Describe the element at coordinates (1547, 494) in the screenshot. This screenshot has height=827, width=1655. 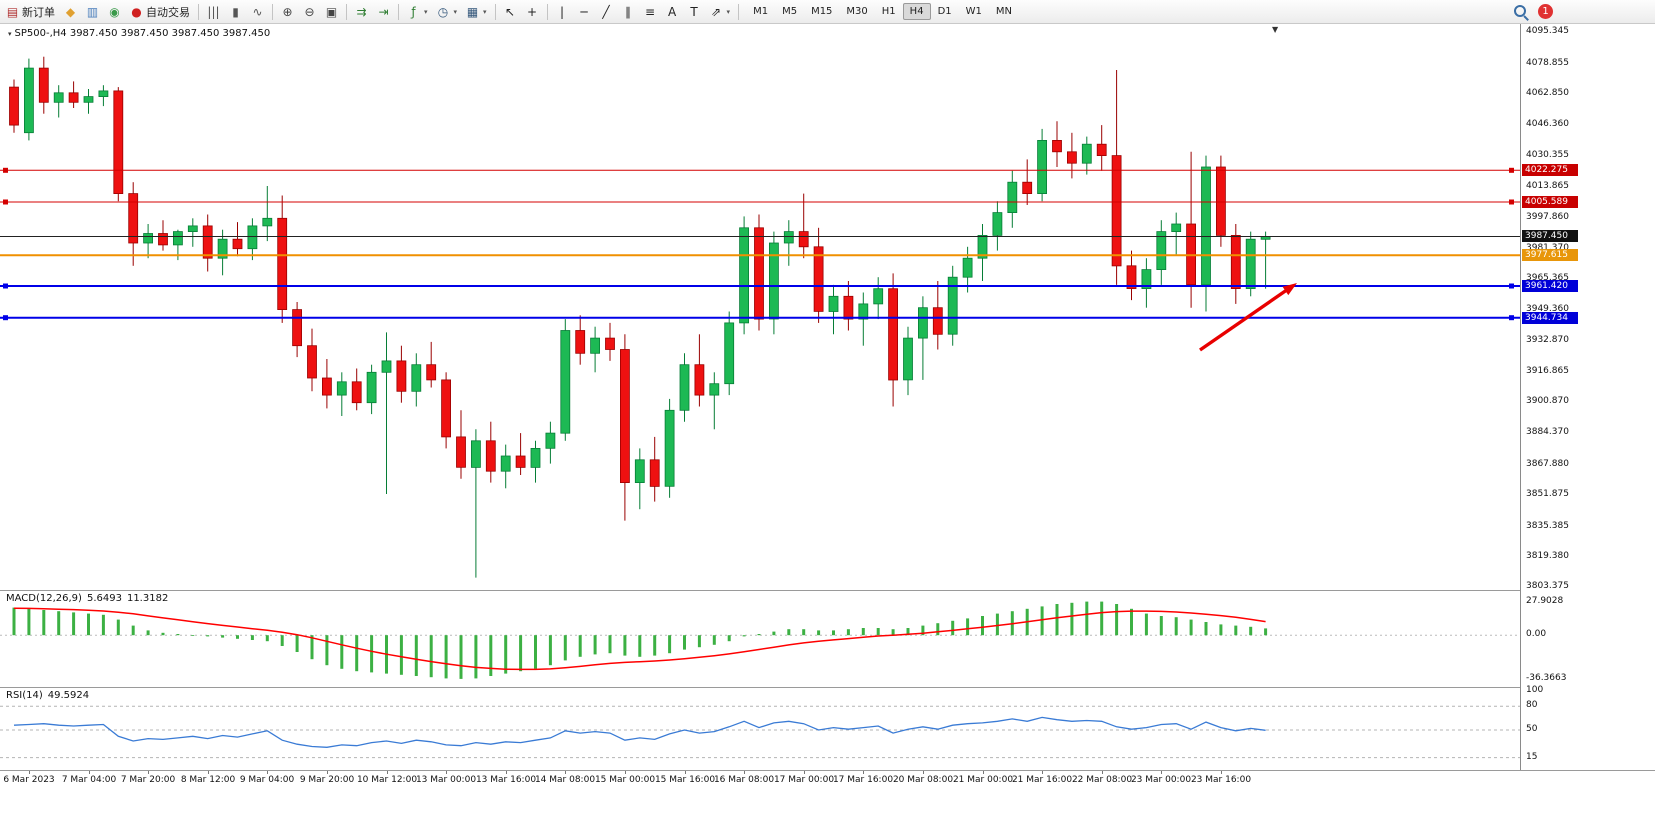
I see `price-tick-label: 3851.875` at that location.